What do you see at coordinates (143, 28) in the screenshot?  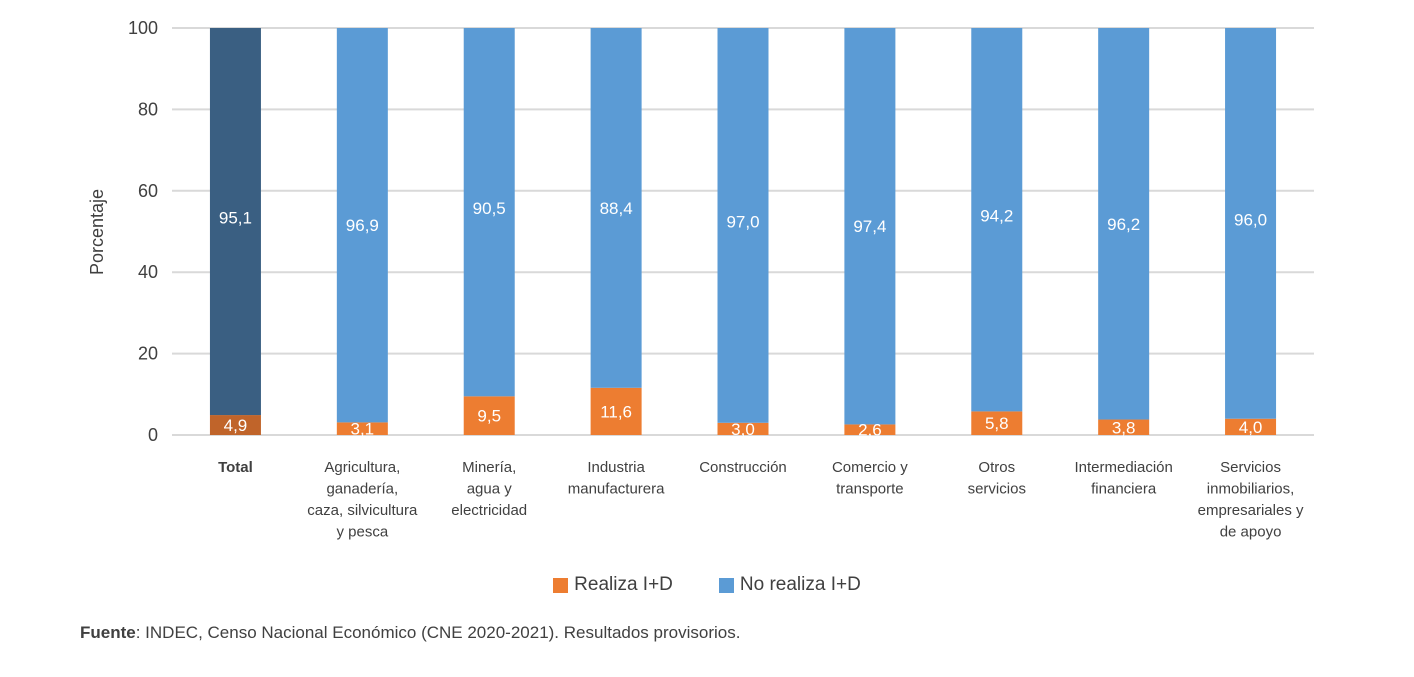 I see `y-tick-label: 100` at bounding box center [143, 28].